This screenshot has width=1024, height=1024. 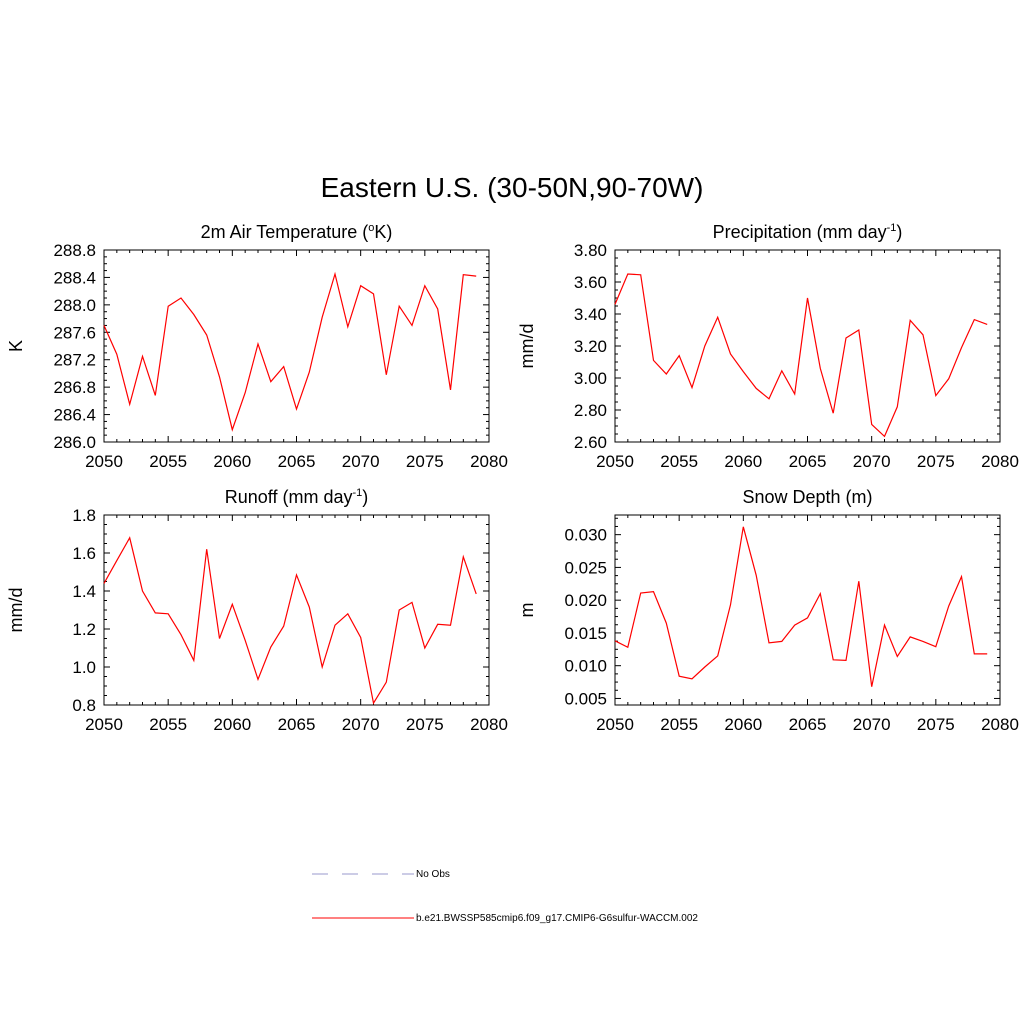 What do you see at coordinates (74, 442) in the screenshot?
I see `y-tick-label: 286.0` at bounding box center [74, 442].